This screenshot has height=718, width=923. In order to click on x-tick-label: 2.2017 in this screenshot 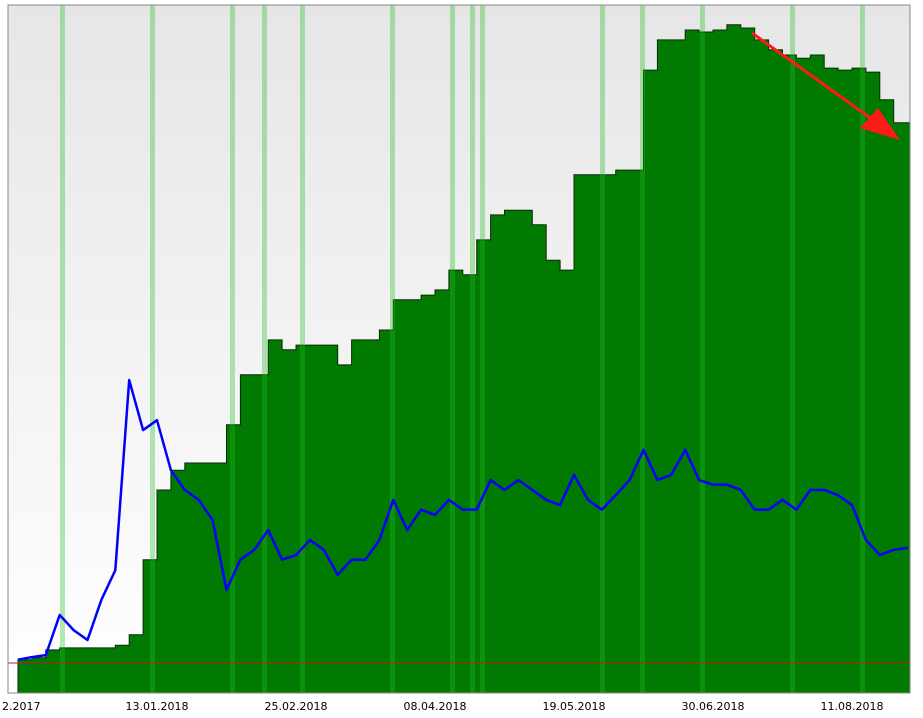, I will do `click(21, 706)`.